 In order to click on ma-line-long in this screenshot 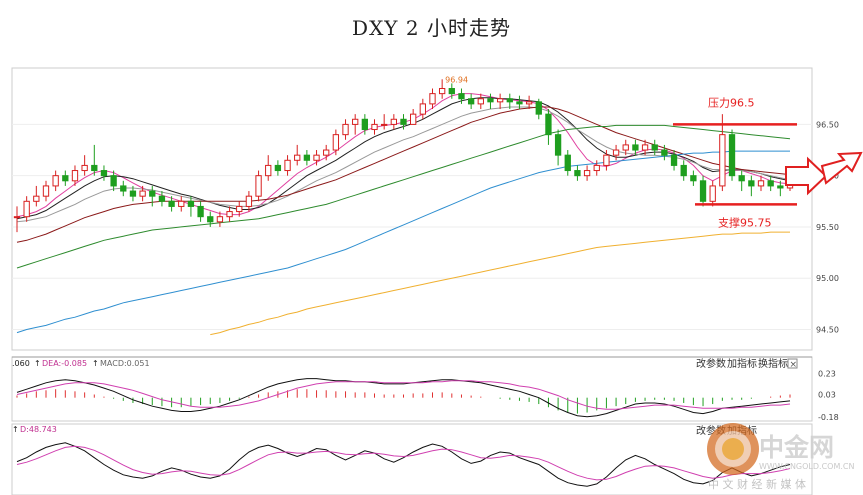, I will do `click(500, 283)`.